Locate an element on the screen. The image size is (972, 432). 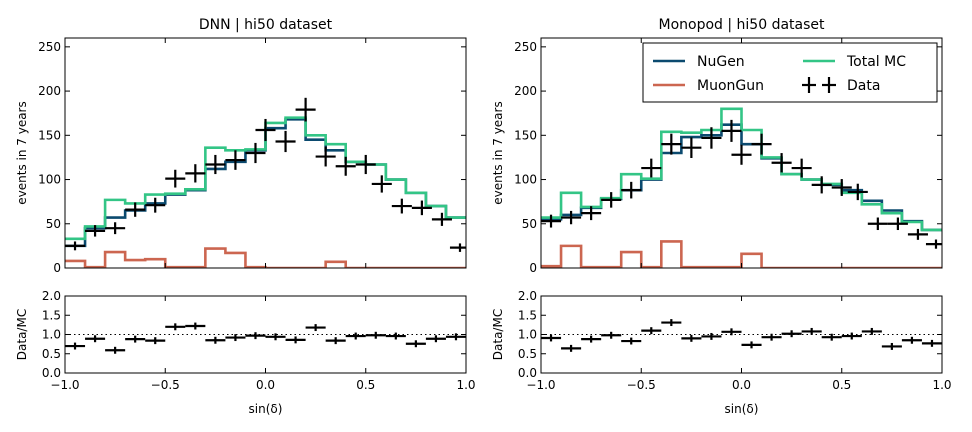
chart-title: Monopod | hi50 dataset is located at coordinates (742, 25).